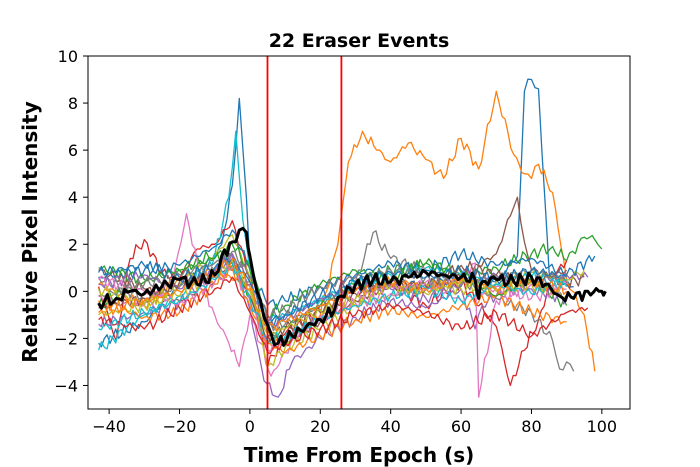 This screenshot has width=700, height=467. Describe the element at coordinates (390, 426) in the screenshot. I see `x-tick-label: 40` at that location.